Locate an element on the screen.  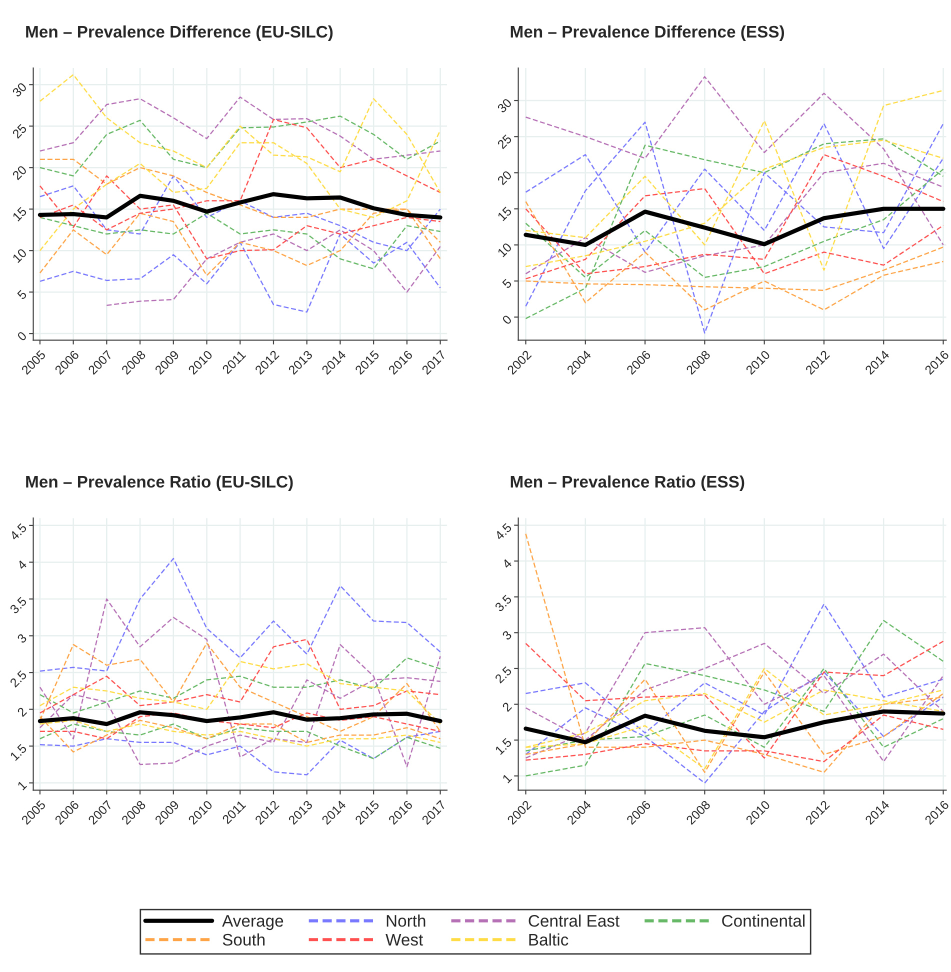
legend-label: North is located at coordinates (406, 920).